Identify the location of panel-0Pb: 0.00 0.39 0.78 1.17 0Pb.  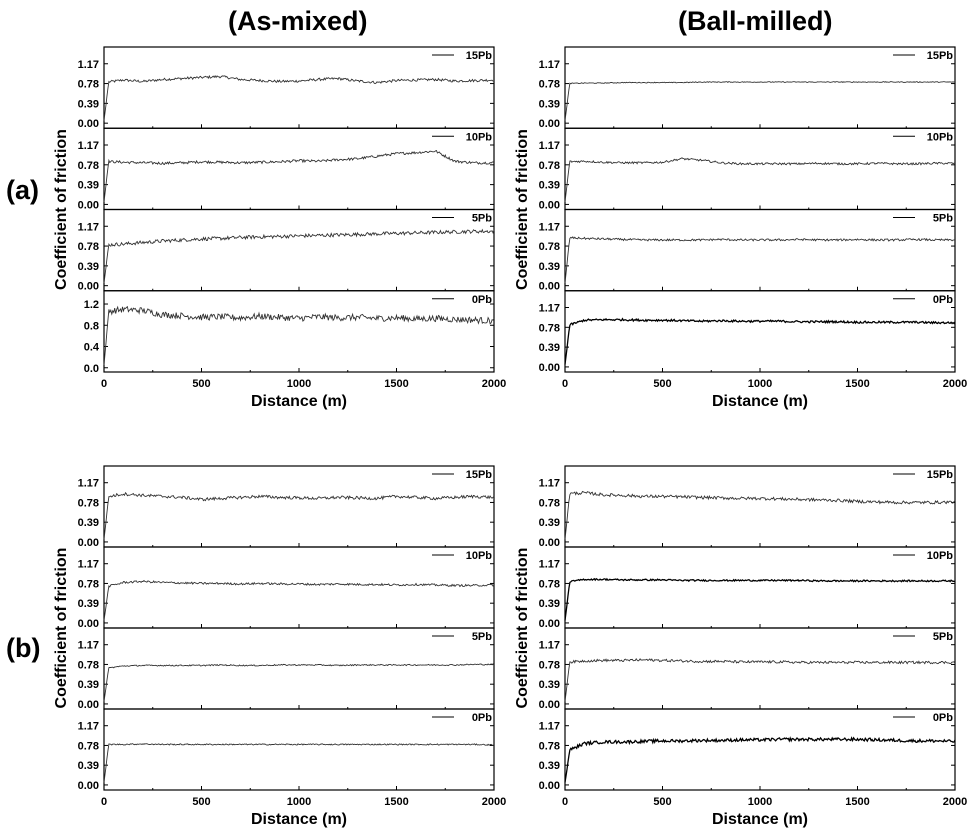
(747, 750).